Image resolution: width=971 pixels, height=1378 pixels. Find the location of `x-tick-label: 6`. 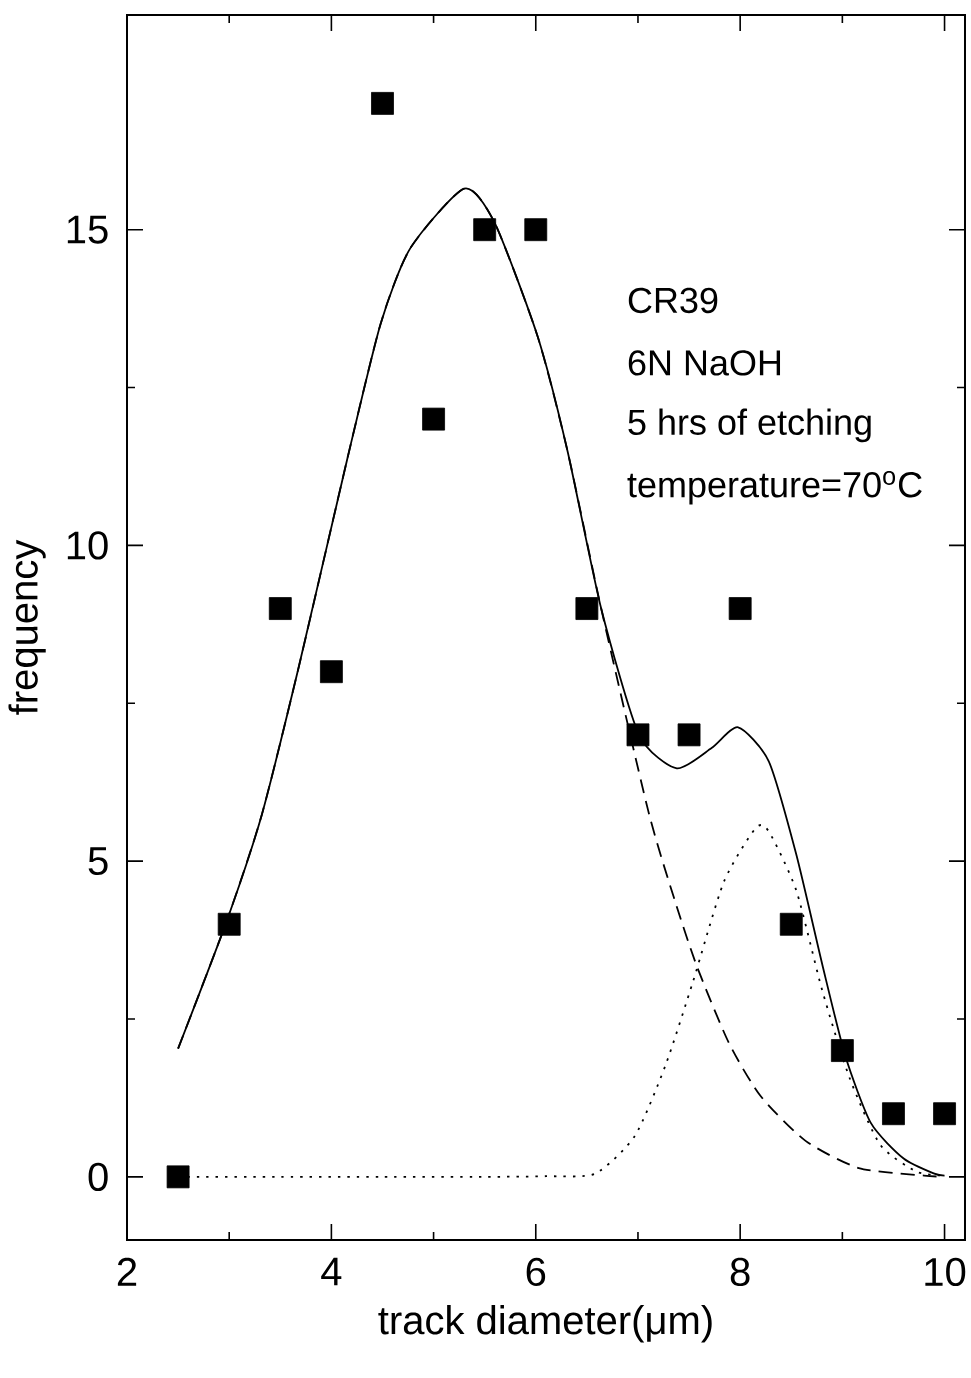

x-tick-label: 6 is located at coordinates (536, 1272).